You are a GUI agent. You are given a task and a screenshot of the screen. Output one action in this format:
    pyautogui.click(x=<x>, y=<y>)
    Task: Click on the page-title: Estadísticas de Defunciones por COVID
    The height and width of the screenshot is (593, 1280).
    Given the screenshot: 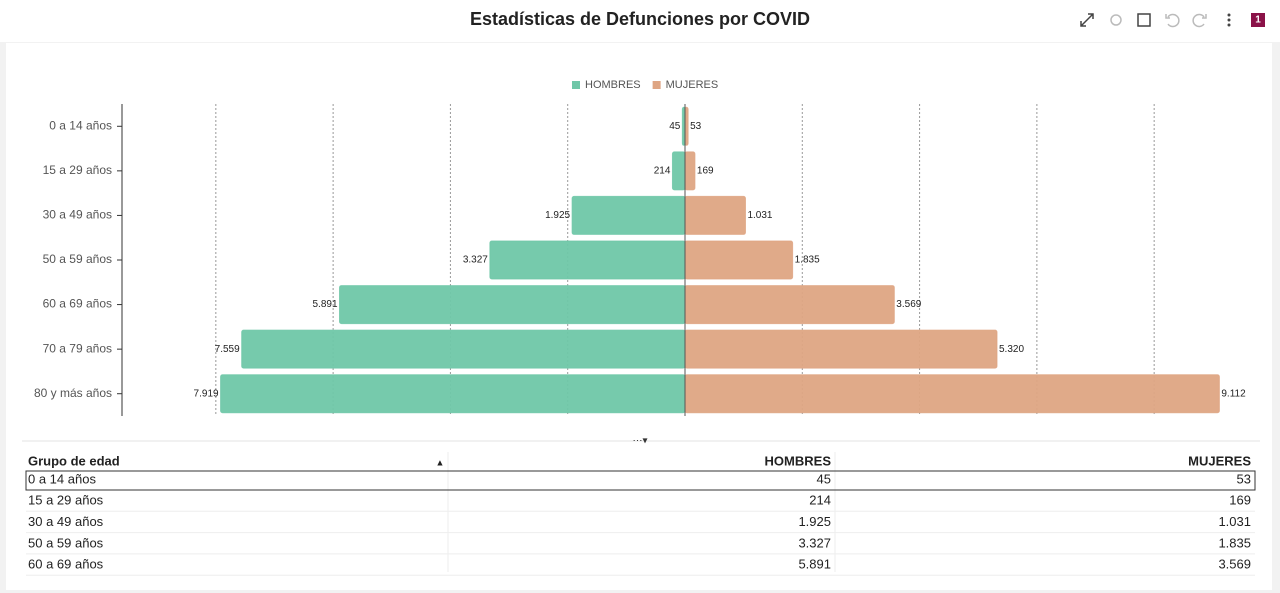 What is the action you would take?
    pyautogui.click(x=640, y=19)
    